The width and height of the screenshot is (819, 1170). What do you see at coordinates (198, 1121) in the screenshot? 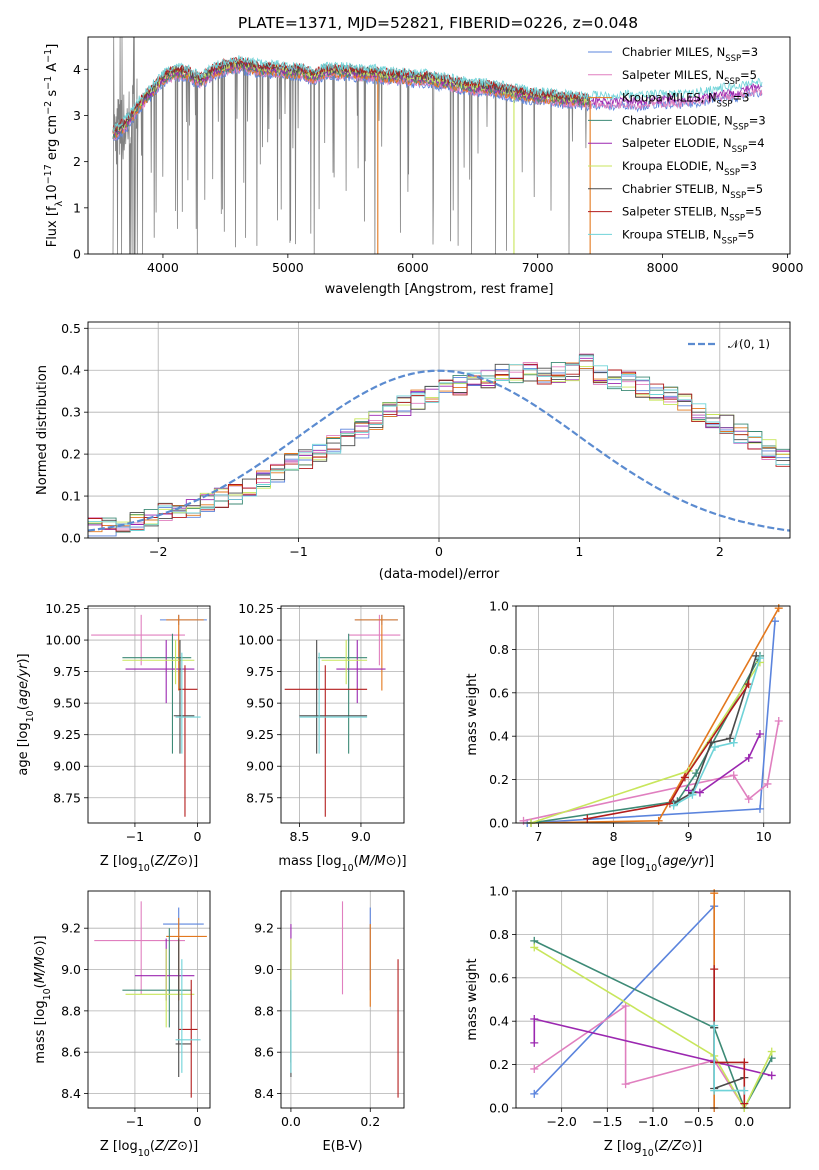
I see `x-tick-label: 0` at bounding box center [198, 1121].